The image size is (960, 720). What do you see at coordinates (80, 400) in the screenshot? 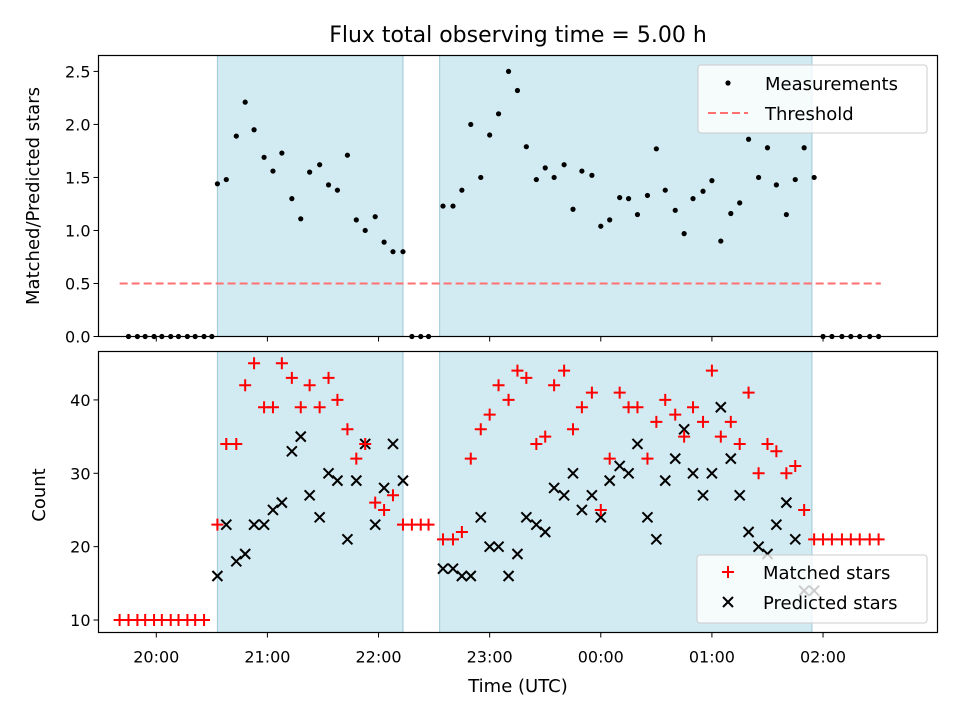
I see `y-tick-label: 40` at bounding box center [80, 400].